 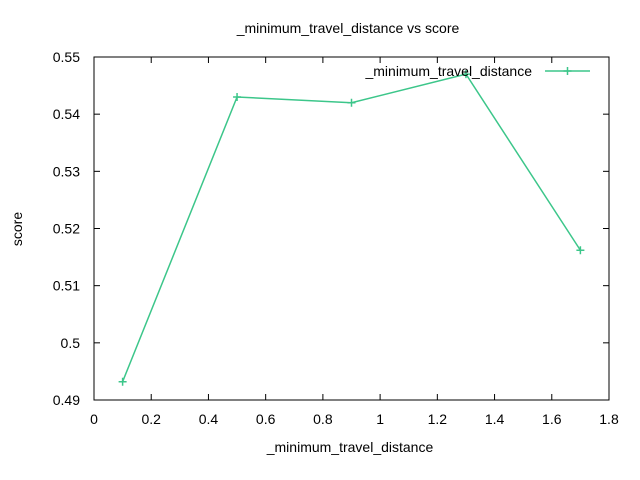 I want to click on y-tick-label: 0.54, so click(x=66, y=114).